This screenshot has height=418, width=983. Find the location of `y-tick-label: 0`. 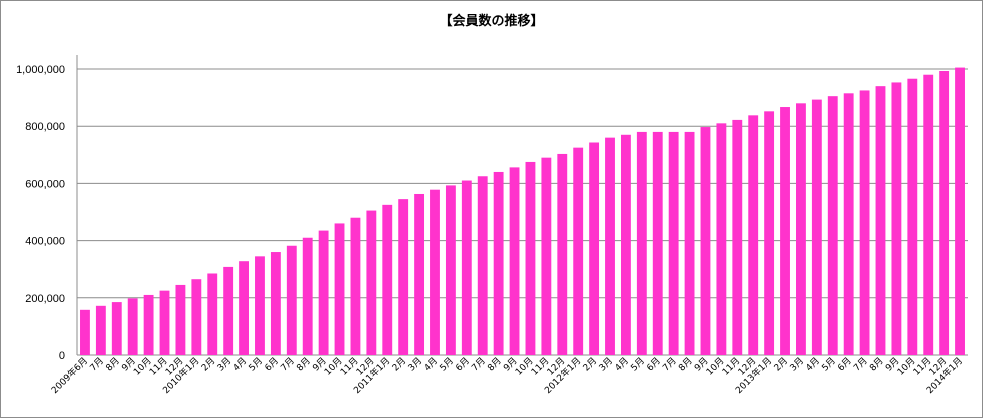

y-tick-label: 0 is located at coordinates (62, 356).